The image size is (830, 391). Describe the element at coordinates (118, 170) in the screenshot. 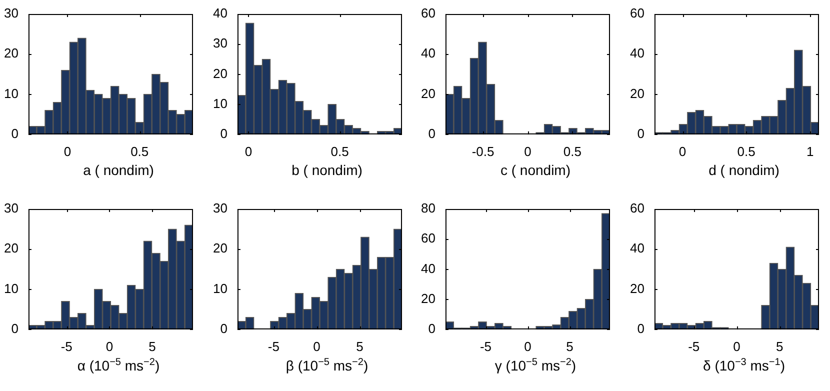

I see `x-axis-title: a ( nondim)` at that location.